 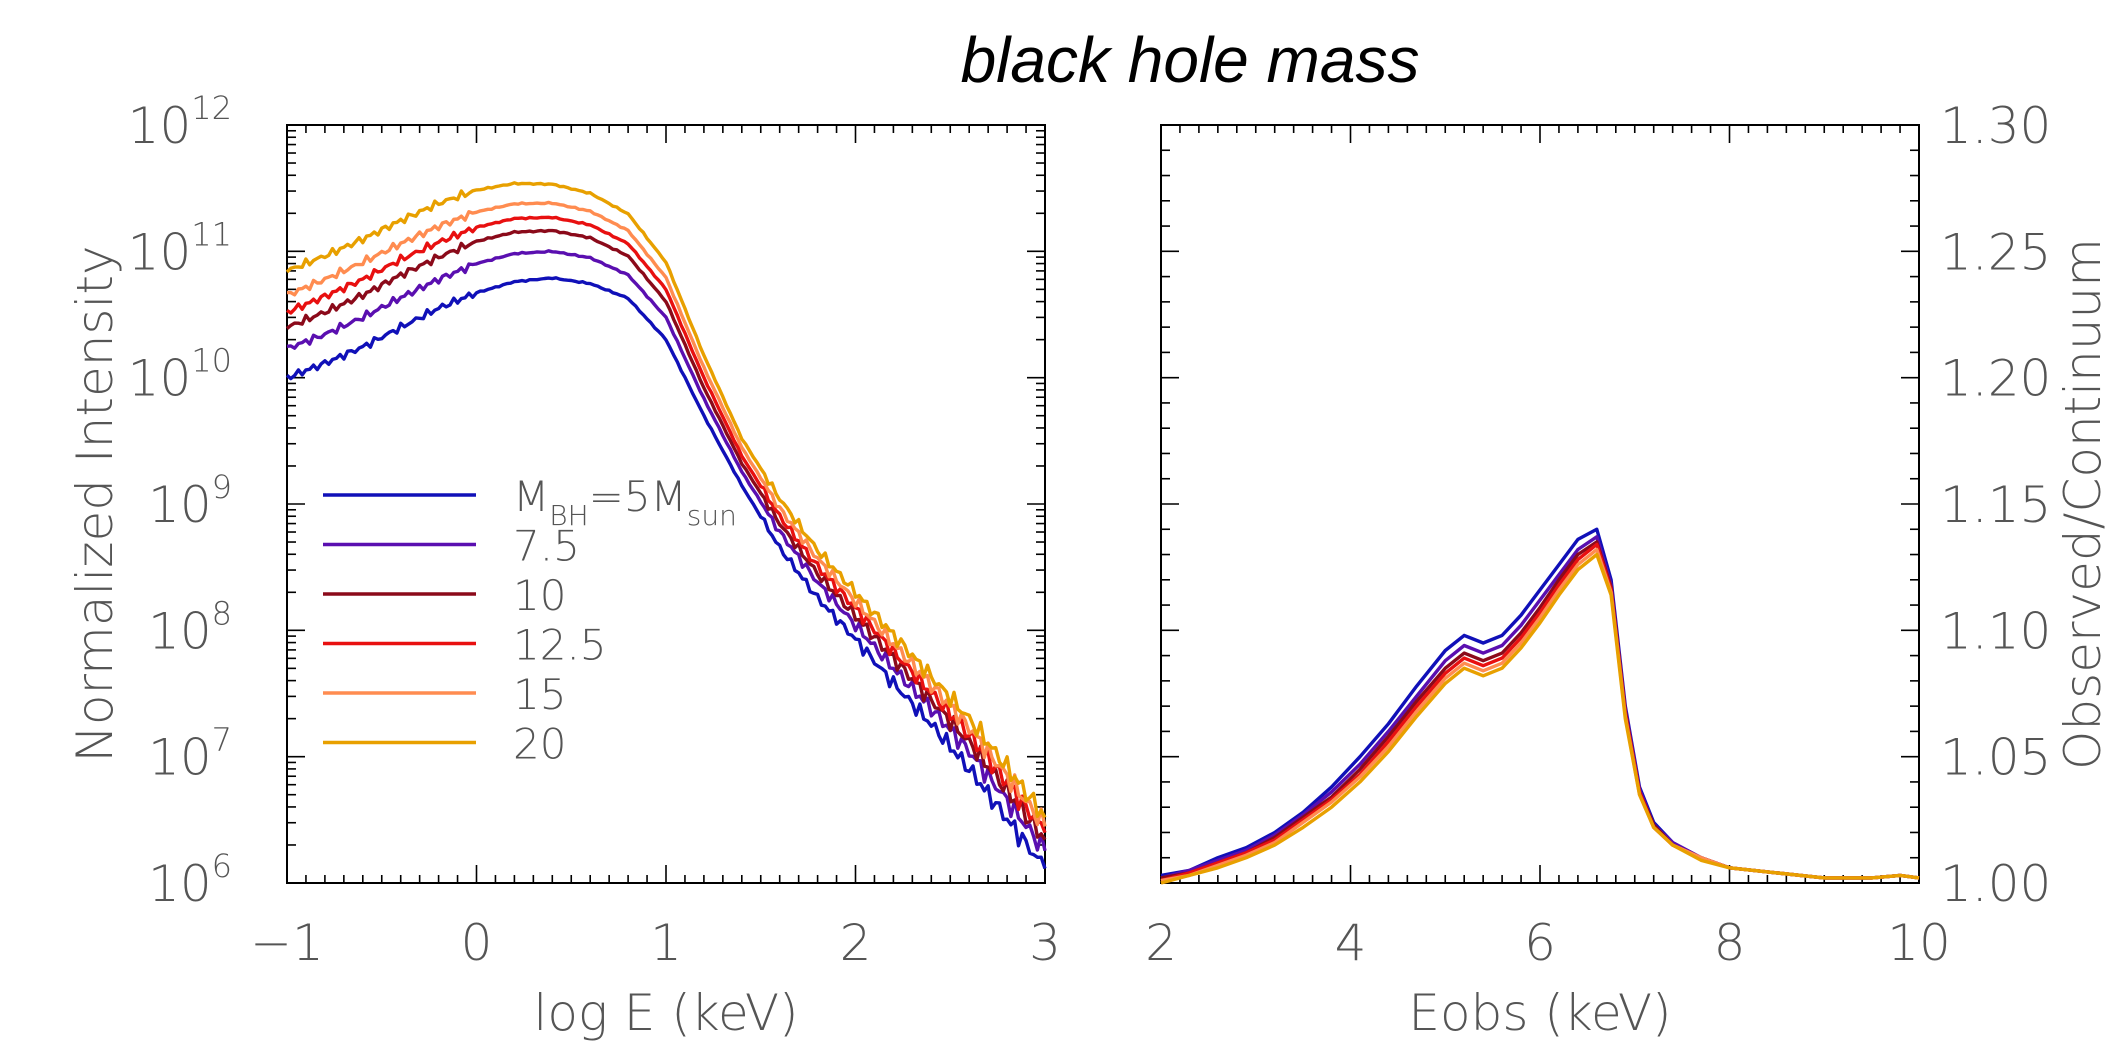 I want to click on legend-label: 12.5, so click(x=560, y=645).